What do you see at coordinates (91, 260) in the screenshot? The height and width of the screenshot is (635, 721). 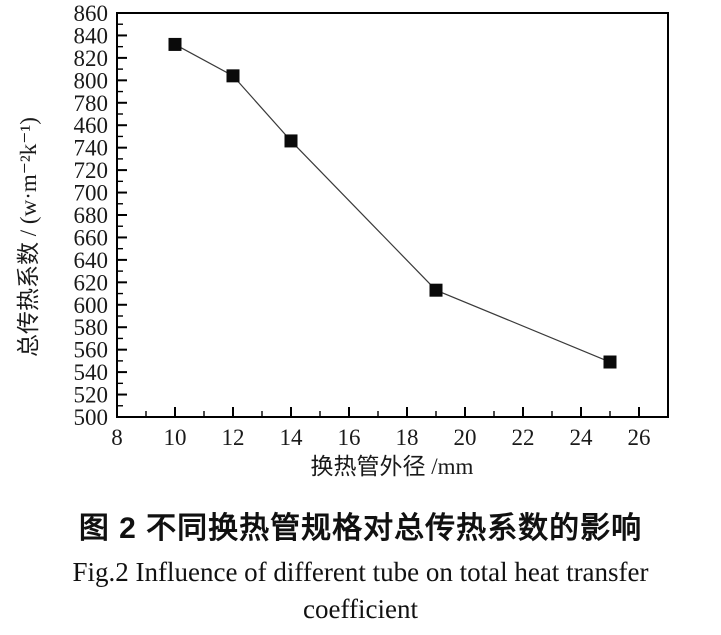 I see `y-tick-label: 640` at bounding box center [91, 260].